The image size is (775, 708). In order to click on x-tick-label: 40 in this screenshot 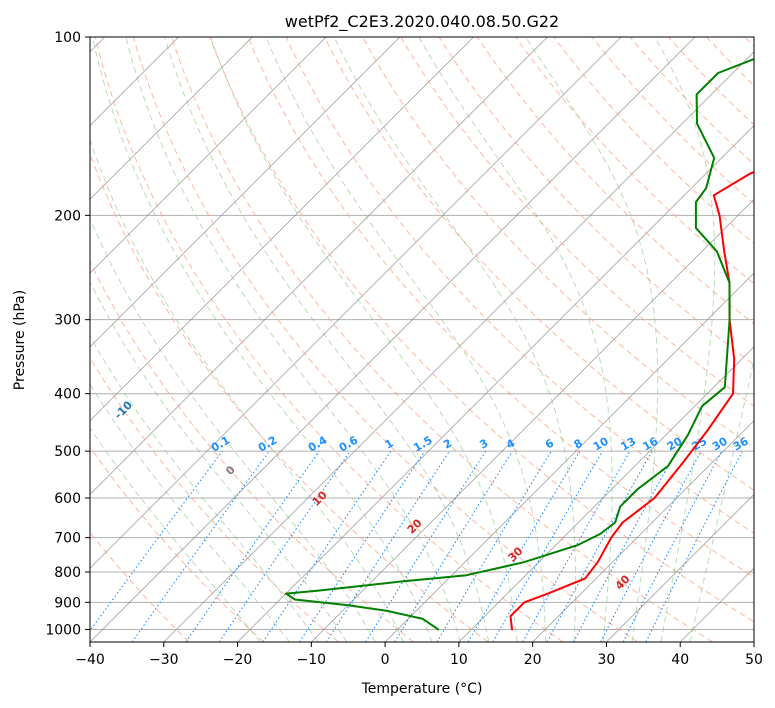, I will do `click(680, 660)`.